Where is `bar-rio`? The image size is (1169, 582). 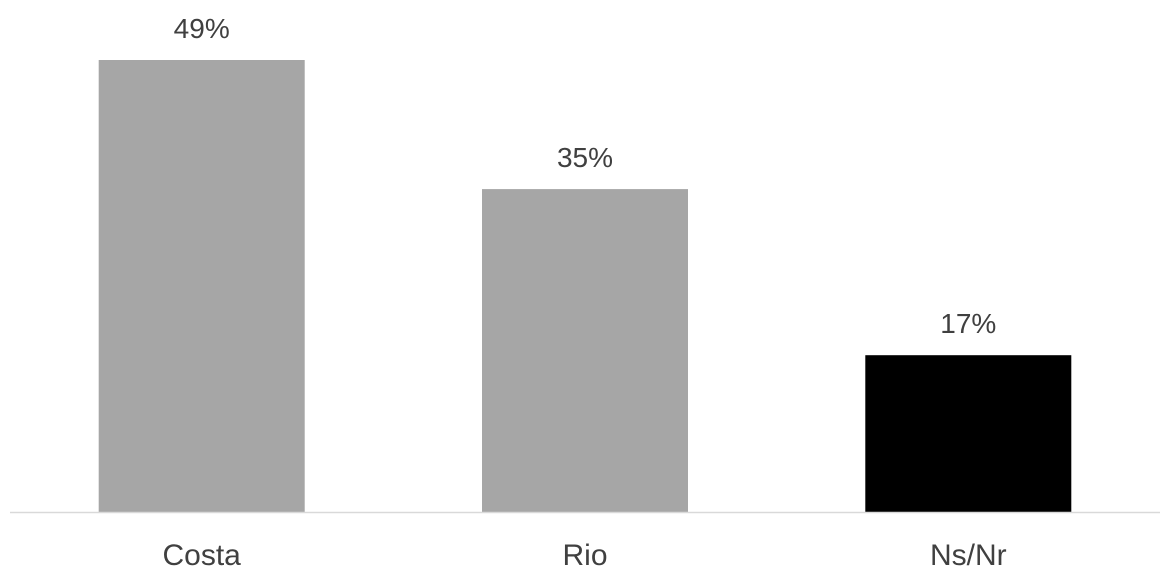
bar-rio is located at coordinates (585, 350).